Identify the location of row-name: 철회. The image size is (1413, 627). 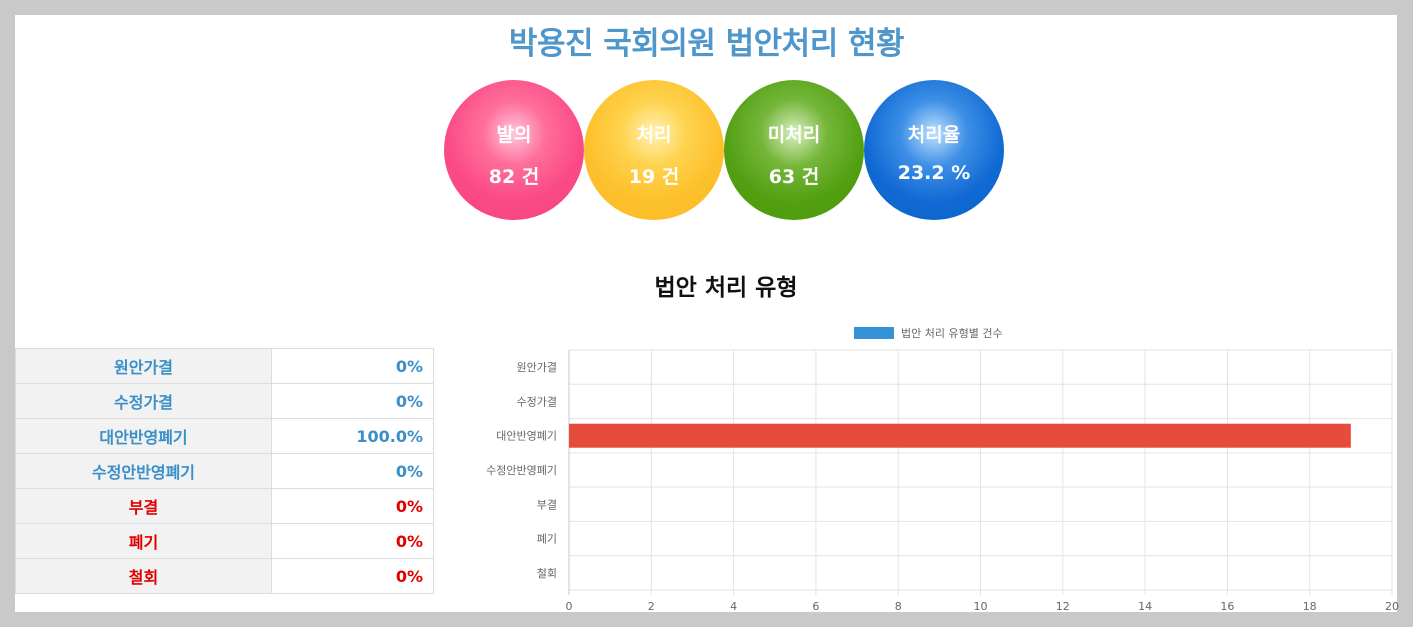
(143, 576).